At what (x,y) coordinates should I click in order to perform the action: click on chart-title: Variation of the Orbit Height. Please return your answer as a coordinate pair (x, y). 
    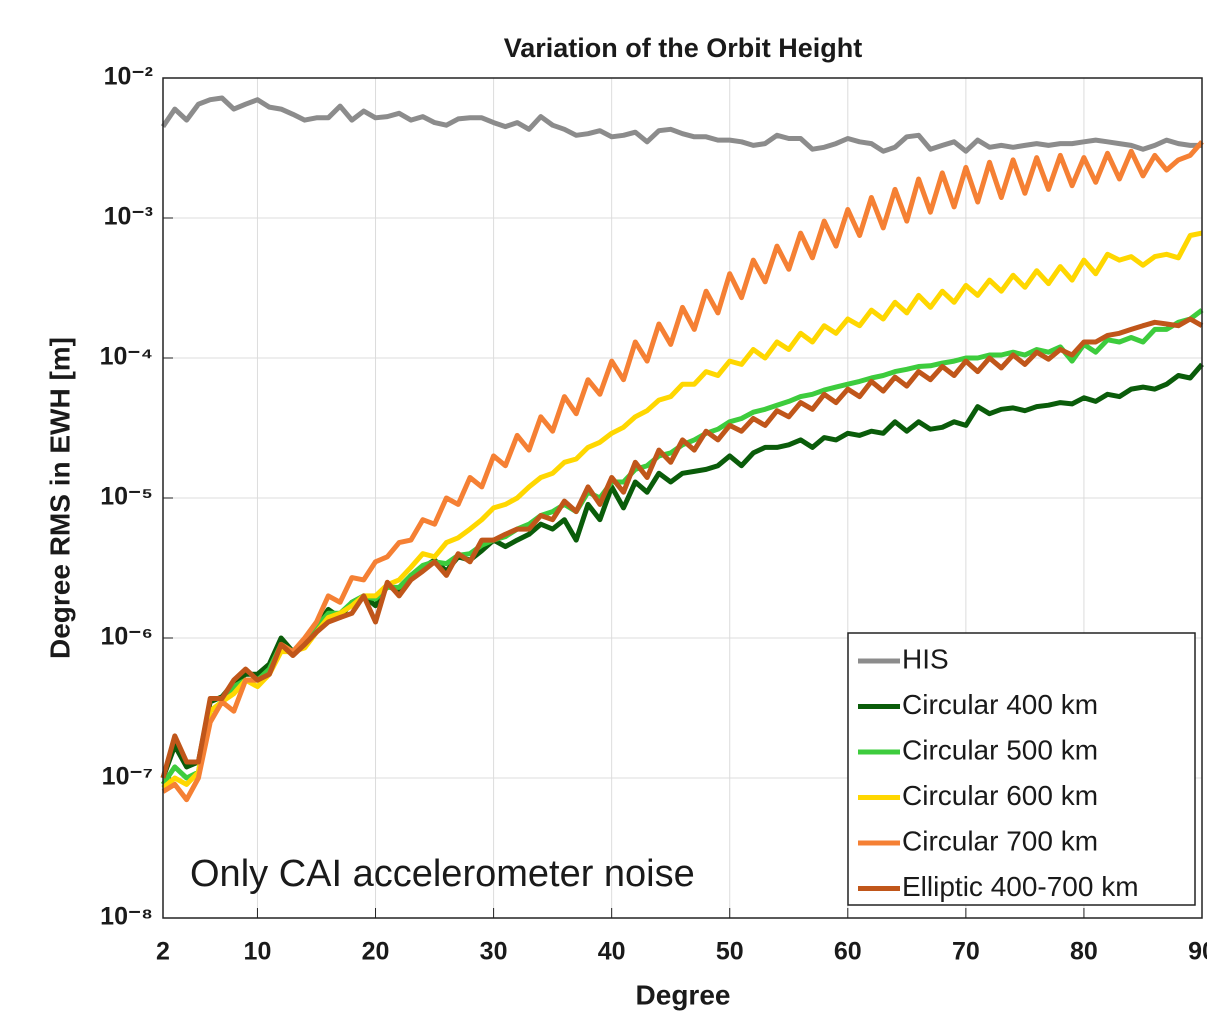
    Looking at the image, I should click on (683, 48).